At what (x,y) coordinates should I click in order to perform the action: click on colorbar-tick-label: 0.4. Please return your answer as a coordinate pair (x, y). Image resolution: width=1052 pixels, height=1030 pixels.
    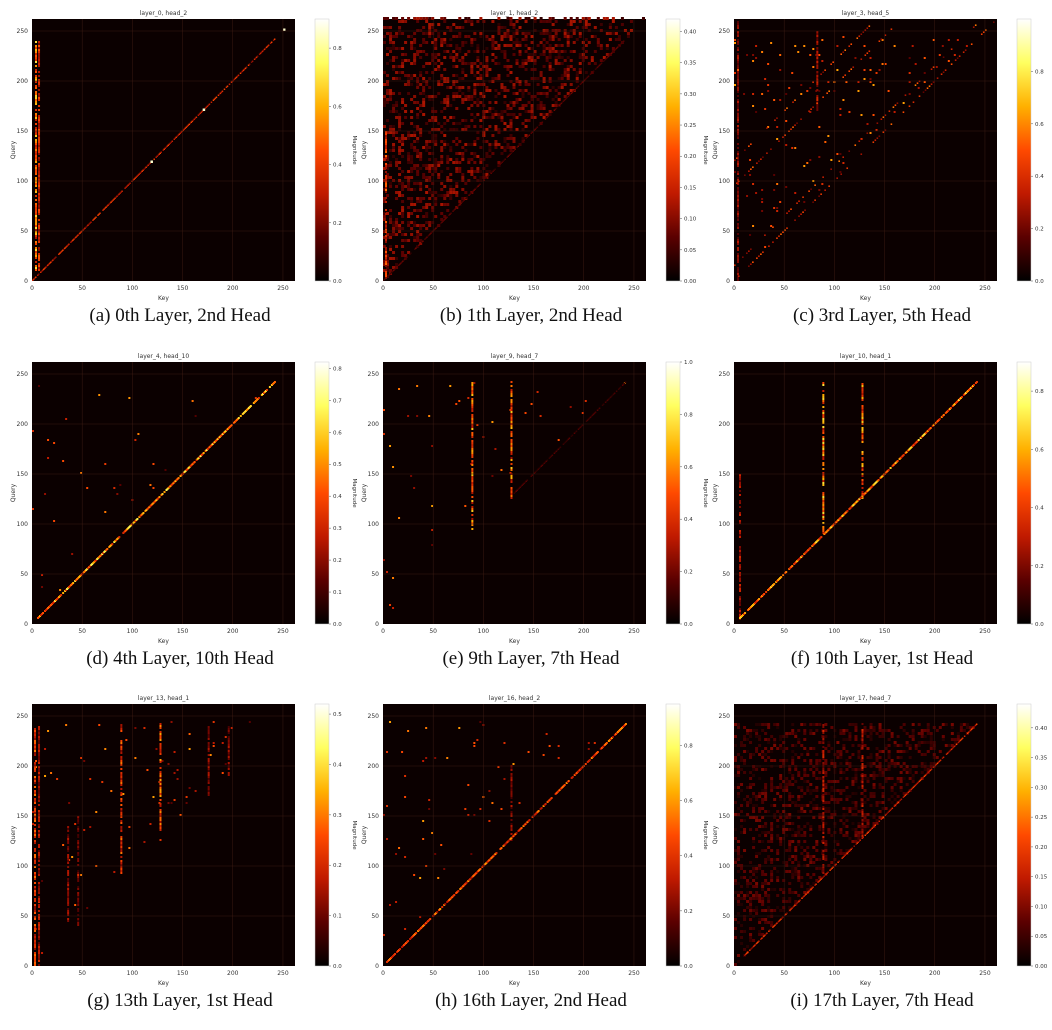
    Looking at the image, I should click on (688, 857).